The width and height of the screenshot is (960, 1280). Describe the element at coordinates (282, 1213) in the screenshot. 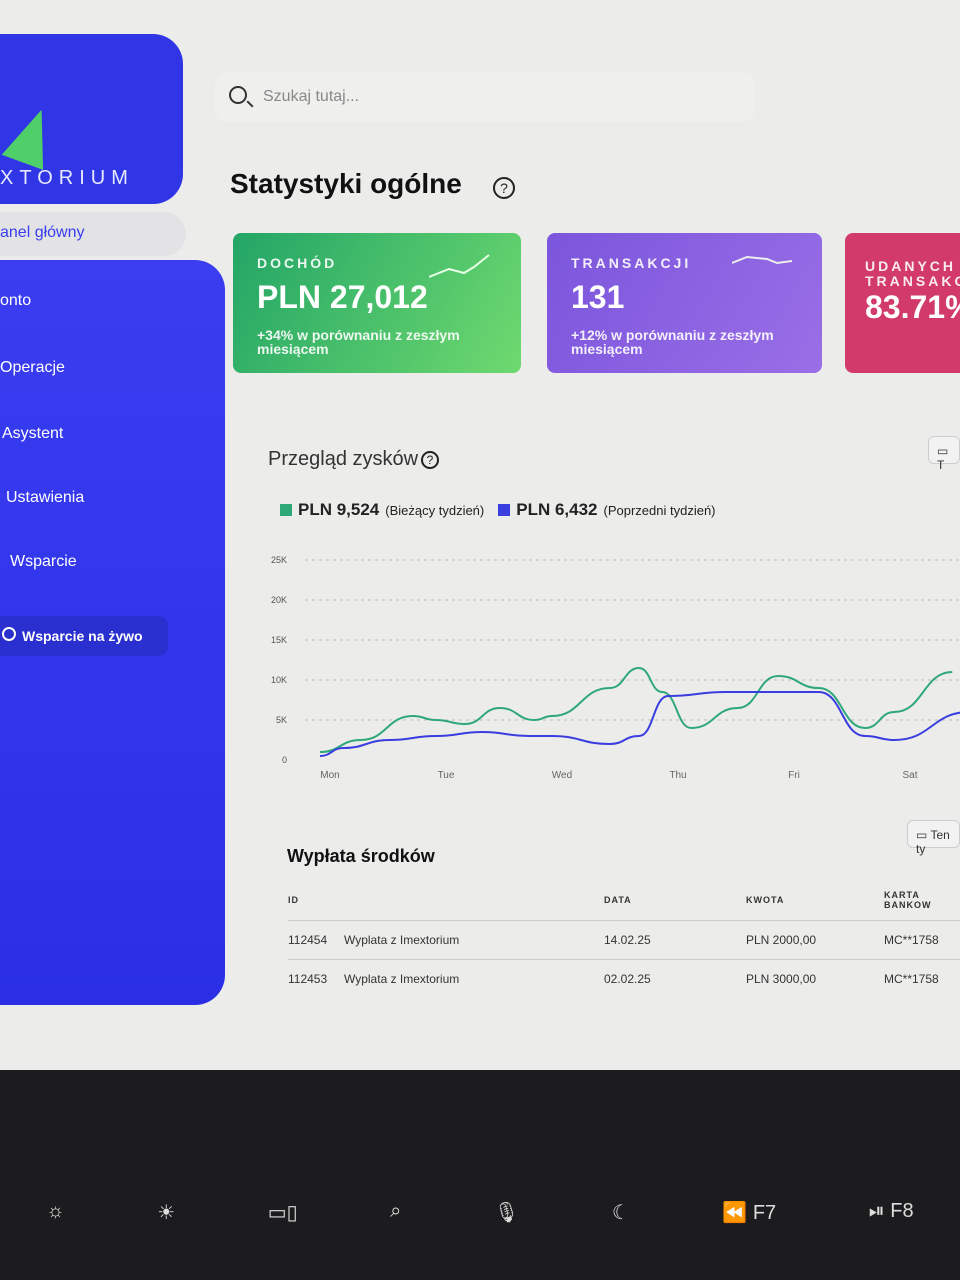

I see `key: ▭▯` at that location.